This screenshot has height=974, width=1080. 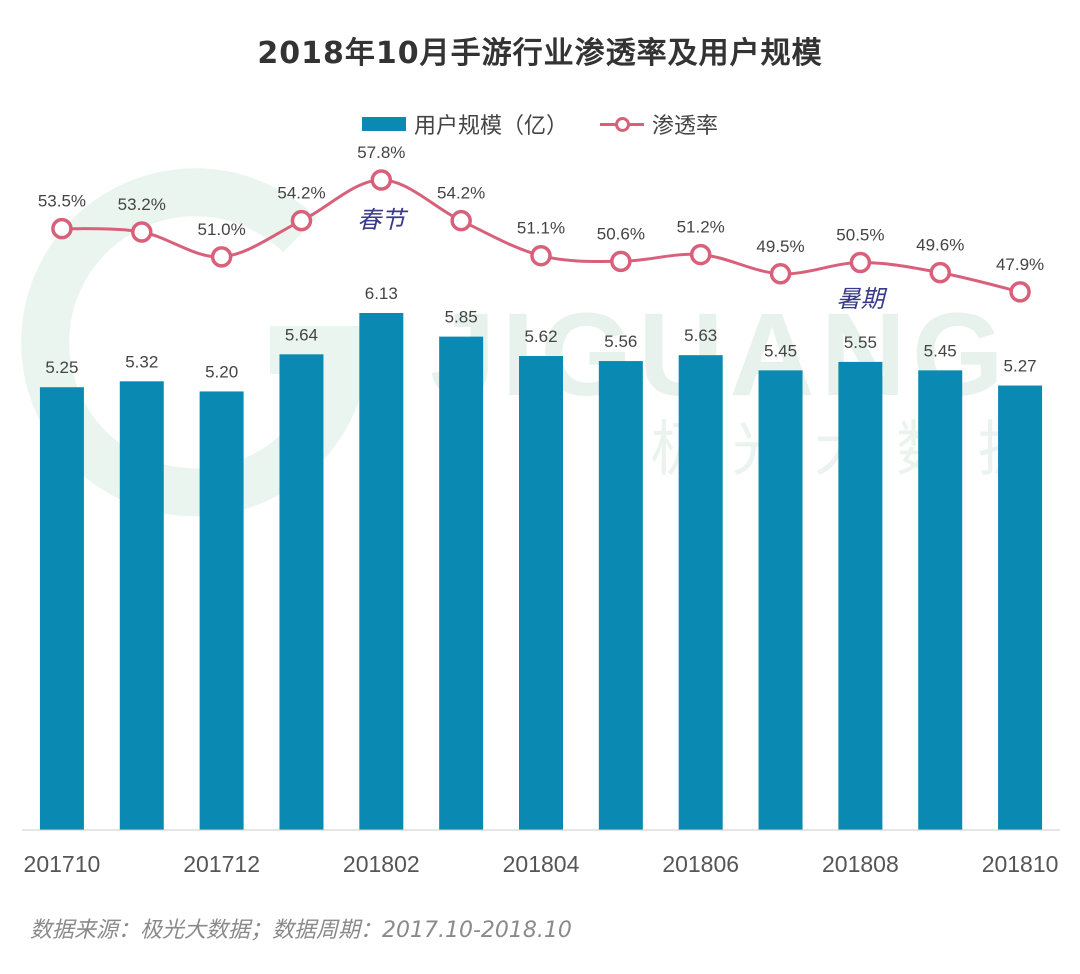 I want to click on line-label-201805: 50.6%, so click(x=621, y=233).